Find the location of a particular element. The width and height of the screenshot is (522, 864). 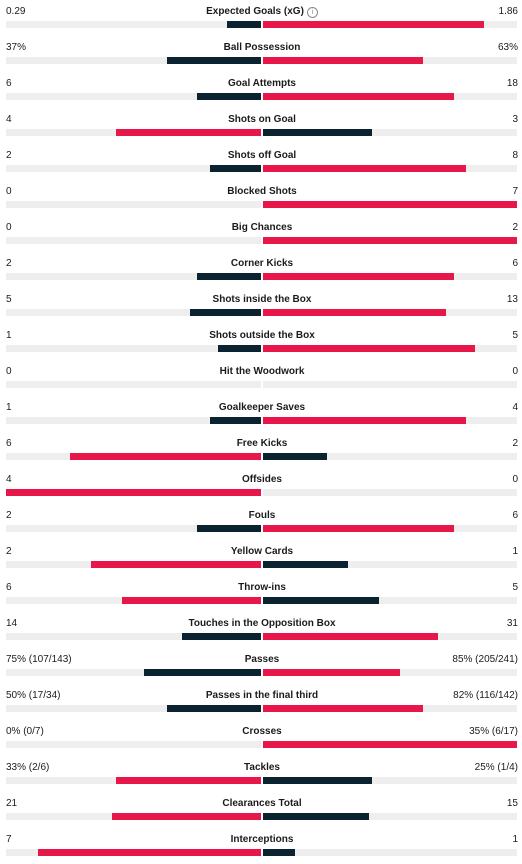

stat-labels: 2 Yellow Cards 1 is located at coordinates (262, 552).